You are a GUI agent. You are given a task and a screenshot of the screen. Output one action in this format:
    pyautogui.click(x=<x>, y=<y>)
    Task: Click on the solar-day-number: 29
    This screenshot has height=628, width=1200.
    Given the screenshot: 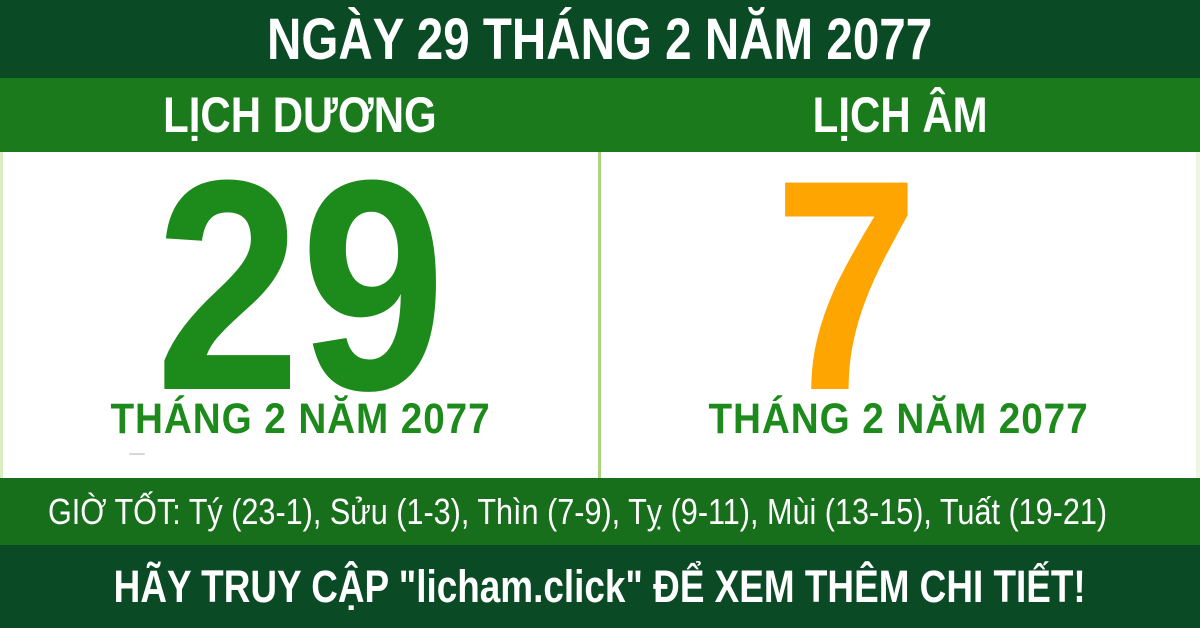 What is the action you would take?
    pyautogui.click(x=300, y=285)
    